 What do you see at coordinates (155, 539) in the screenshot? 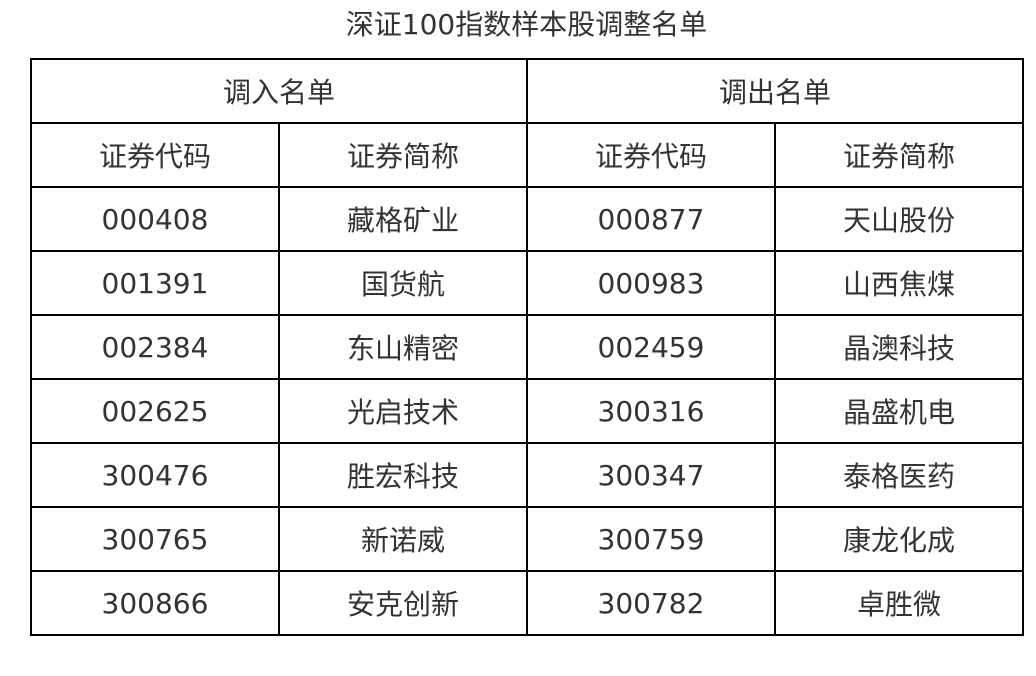
I see `in-code-cell: 300765` at bounding box center [155, 539].